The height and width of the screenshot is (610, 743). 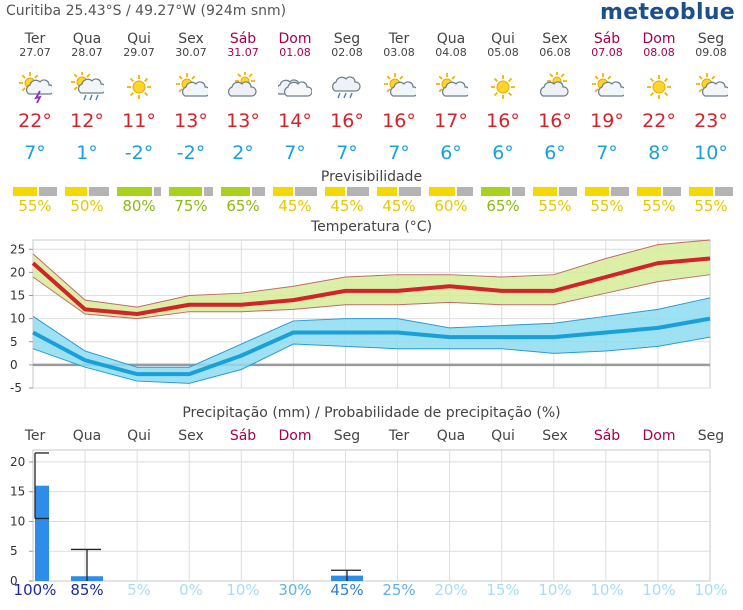 I want to click on precip-day-label: Ter, so click(x=399, y=436).